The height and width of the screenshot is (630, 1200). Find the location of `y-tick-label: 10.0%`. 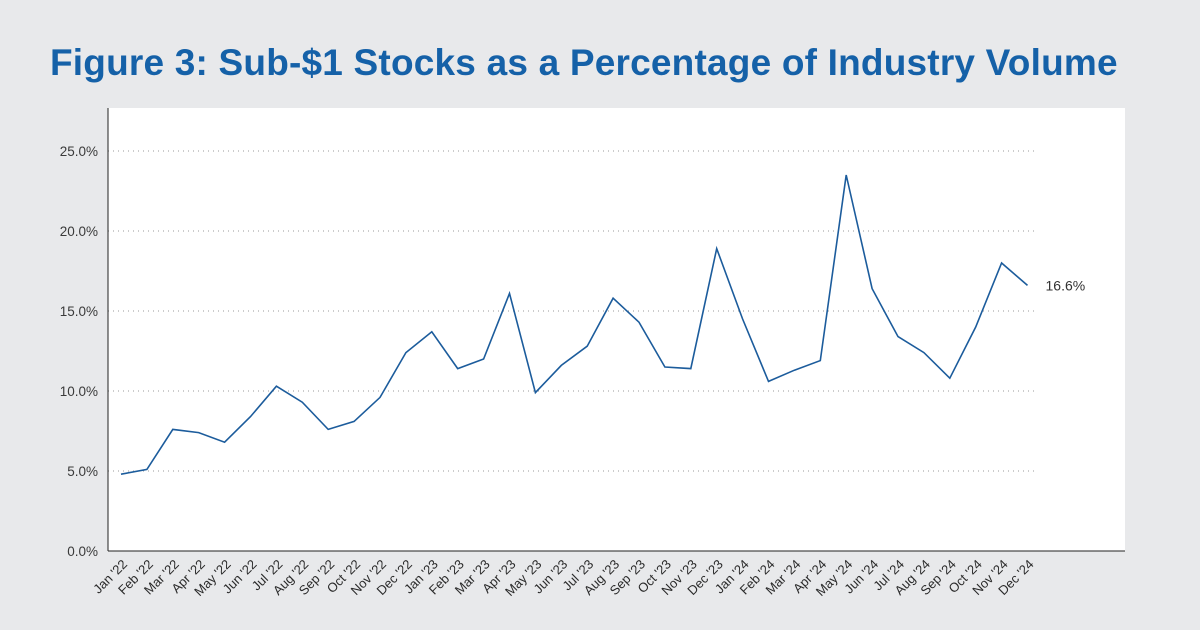

y-tick-label: 10.0% is located at coordinates (79, 391).